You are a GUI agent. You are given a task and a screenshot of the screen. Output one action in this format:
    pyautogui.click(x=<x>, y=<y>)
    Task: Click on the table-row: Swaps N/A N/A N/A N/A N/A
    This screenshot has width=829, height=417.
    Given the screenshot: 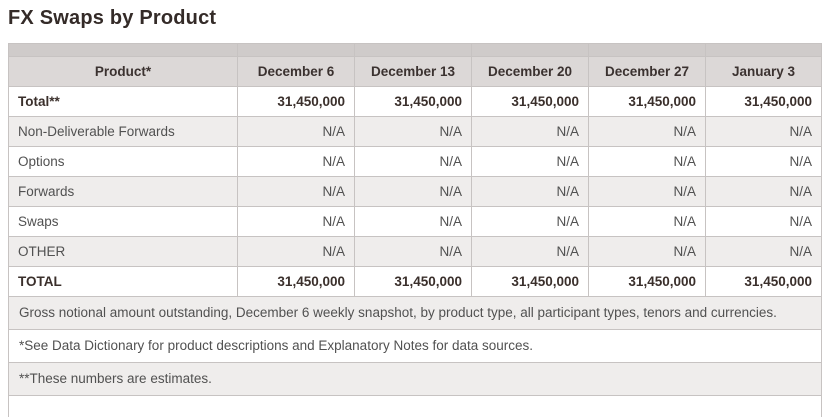 What is the action you would take?
    pyautogui.click(x=415, y=221)
    